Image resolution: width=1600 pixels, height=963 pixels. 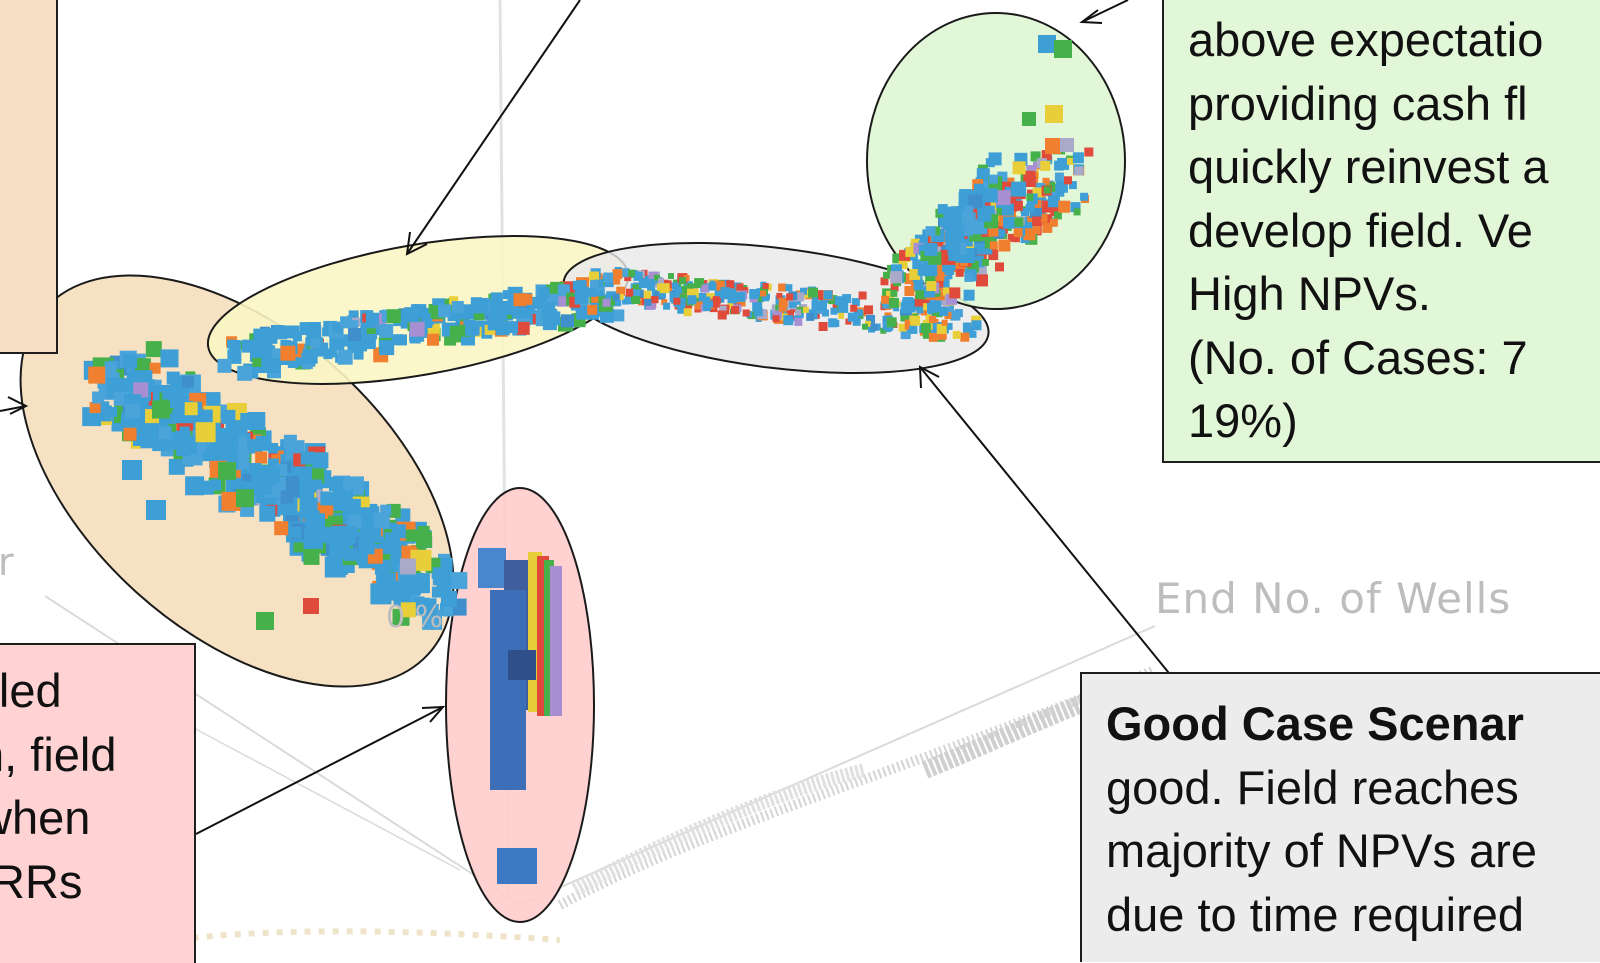 I want to click on annotation-line: majority of NPVs are, so click(x=1321, y=850).